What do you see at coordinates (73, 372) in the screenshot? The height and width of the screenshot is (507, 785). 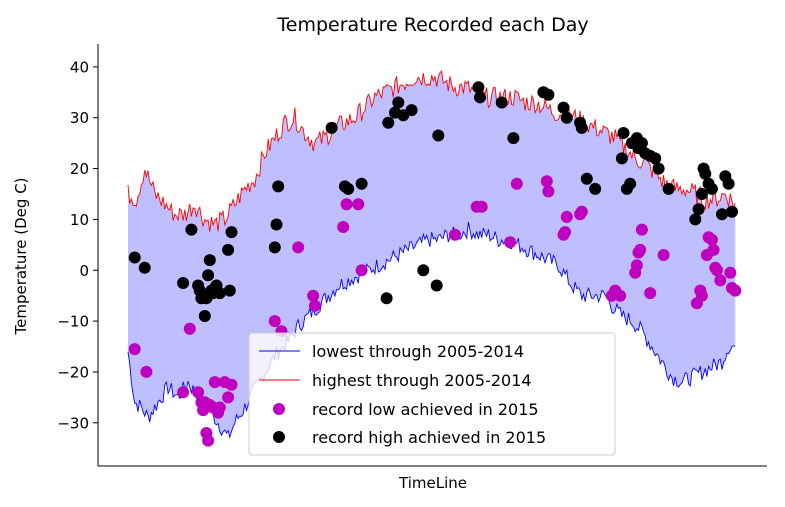 I see `y-tick-label: −20` at bounding box center [73, 372].